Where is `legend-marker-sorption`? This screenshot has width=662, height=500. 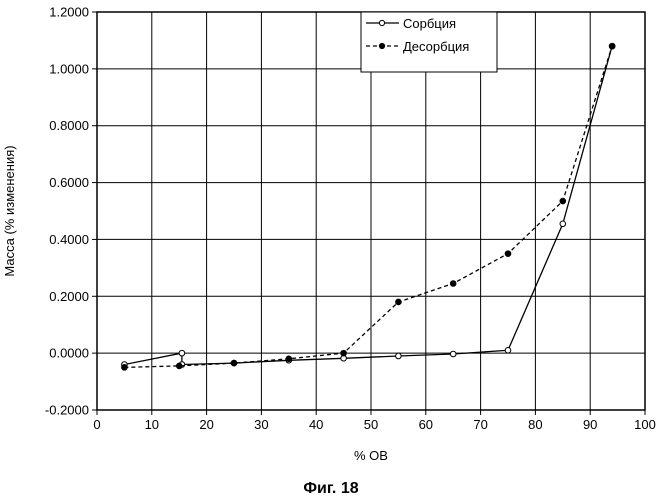
legend-marker-sorption is located at coordinates (381, 22).